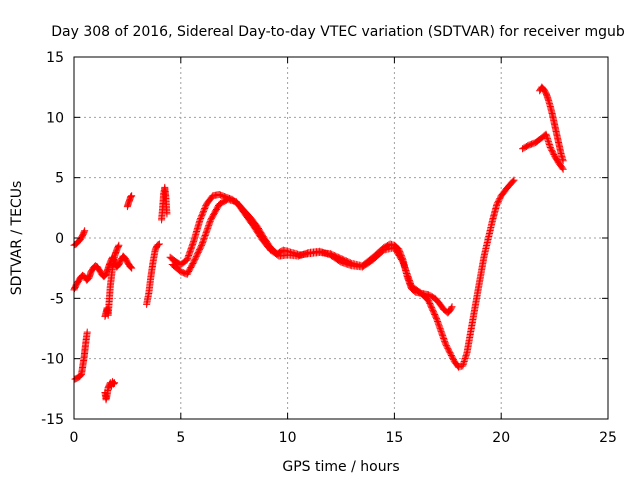 The width and height of the screenshot is (640, 480). What do you see at coordinates (74, 438) in the screenshot?
I see `x-tick-label: 0` at bounding box center [74, 438].